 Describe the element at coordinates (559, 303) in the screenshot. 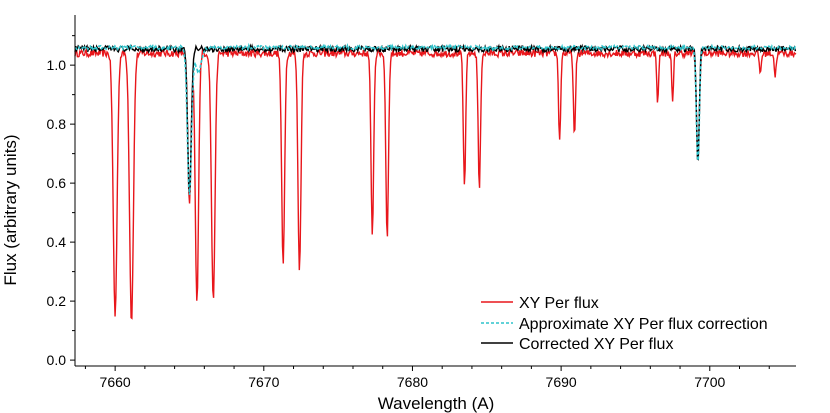

I see `legend-label-xy-per-flux: XY Per flux` at that location.